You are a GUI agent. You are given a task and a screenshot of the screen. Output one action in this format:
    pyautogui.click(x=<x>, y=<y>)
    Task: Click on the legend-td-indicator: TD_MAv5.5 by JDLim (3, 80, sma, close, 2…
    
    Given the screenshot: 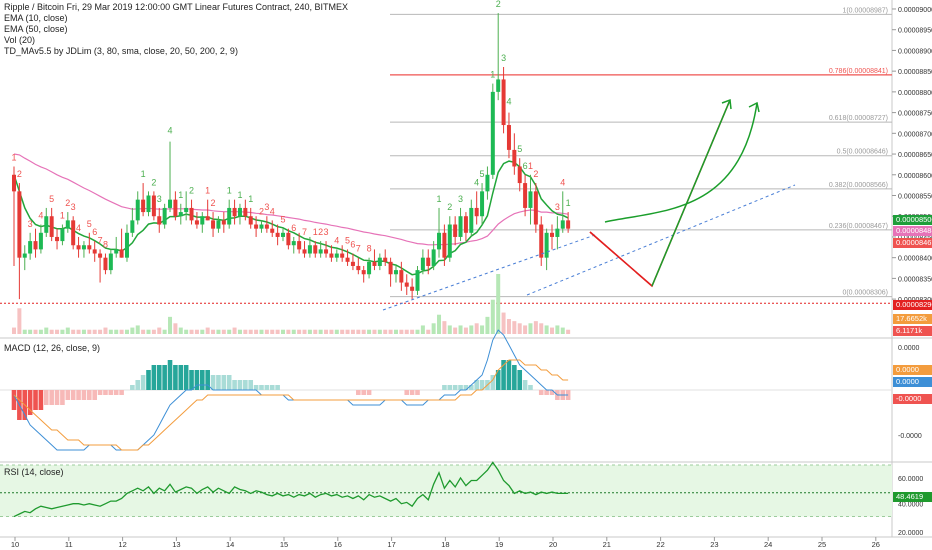 What is the action you would take?
    pyautogui.click(x=121, y=51)
    